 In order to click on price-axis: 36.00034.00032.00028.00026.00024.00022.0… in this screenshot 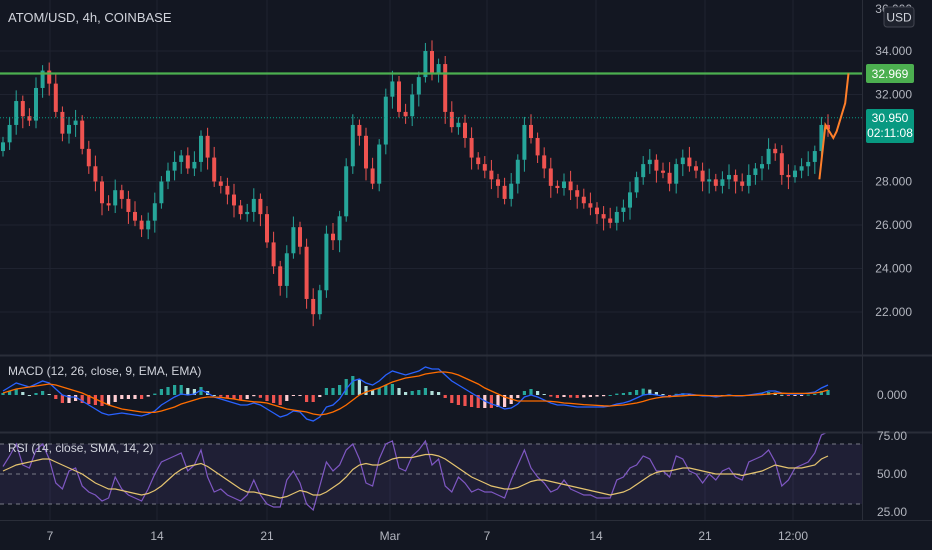, I will do `click(893, 260)`.